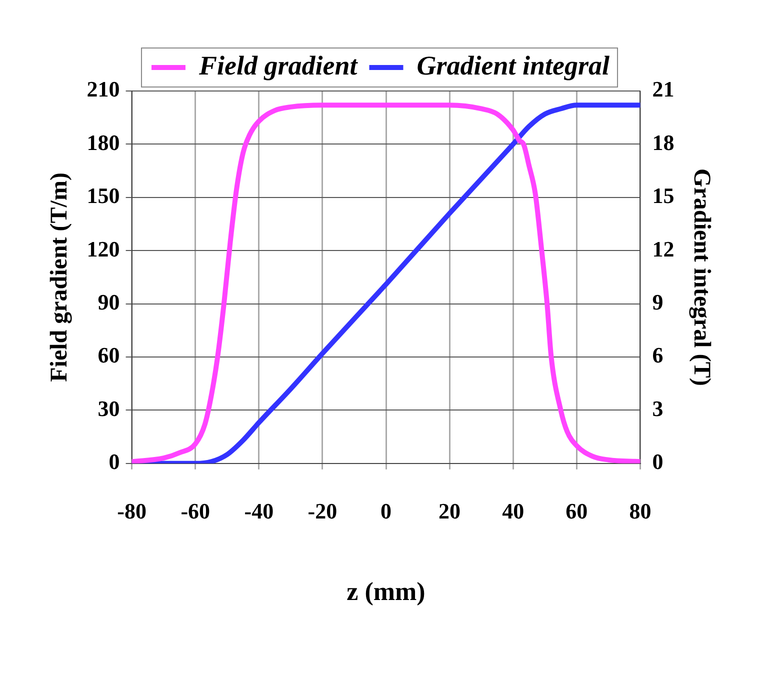 Image resolution: width=761 pixels, height=683 pixels. Describe the element at coordinates (513, 511) in the screenshot. I see `x-tick-label: 40` at that location.